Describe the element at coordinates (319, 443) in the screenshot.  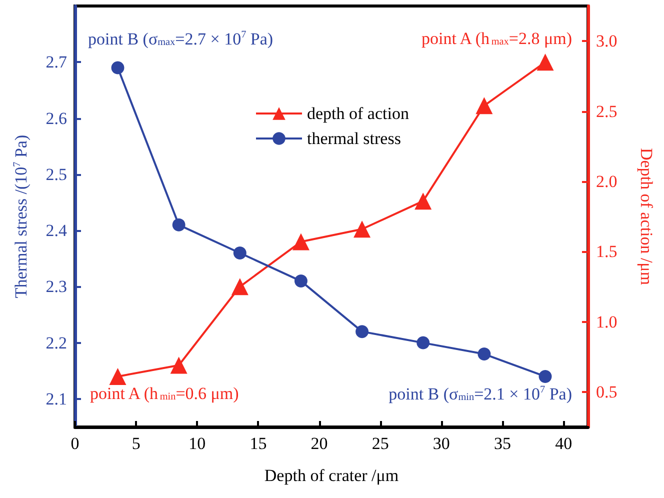
I see `x-tick-label: 20` at that location.